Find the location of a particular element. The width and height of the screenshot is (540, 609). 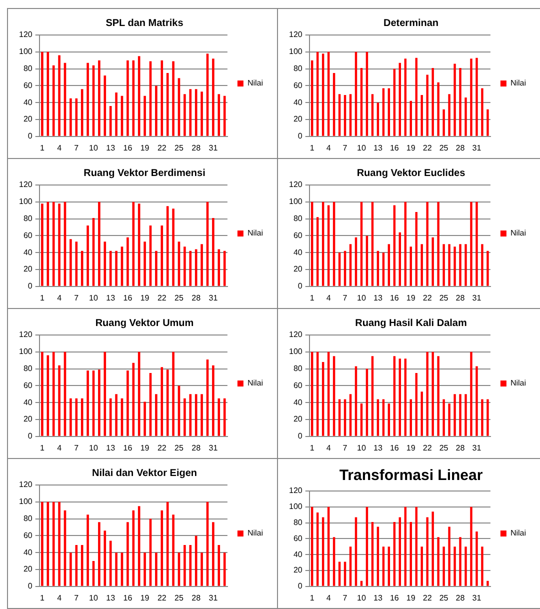

chart-title: Ruang Vektor Berdimensi is located at coordinates (145, 173).